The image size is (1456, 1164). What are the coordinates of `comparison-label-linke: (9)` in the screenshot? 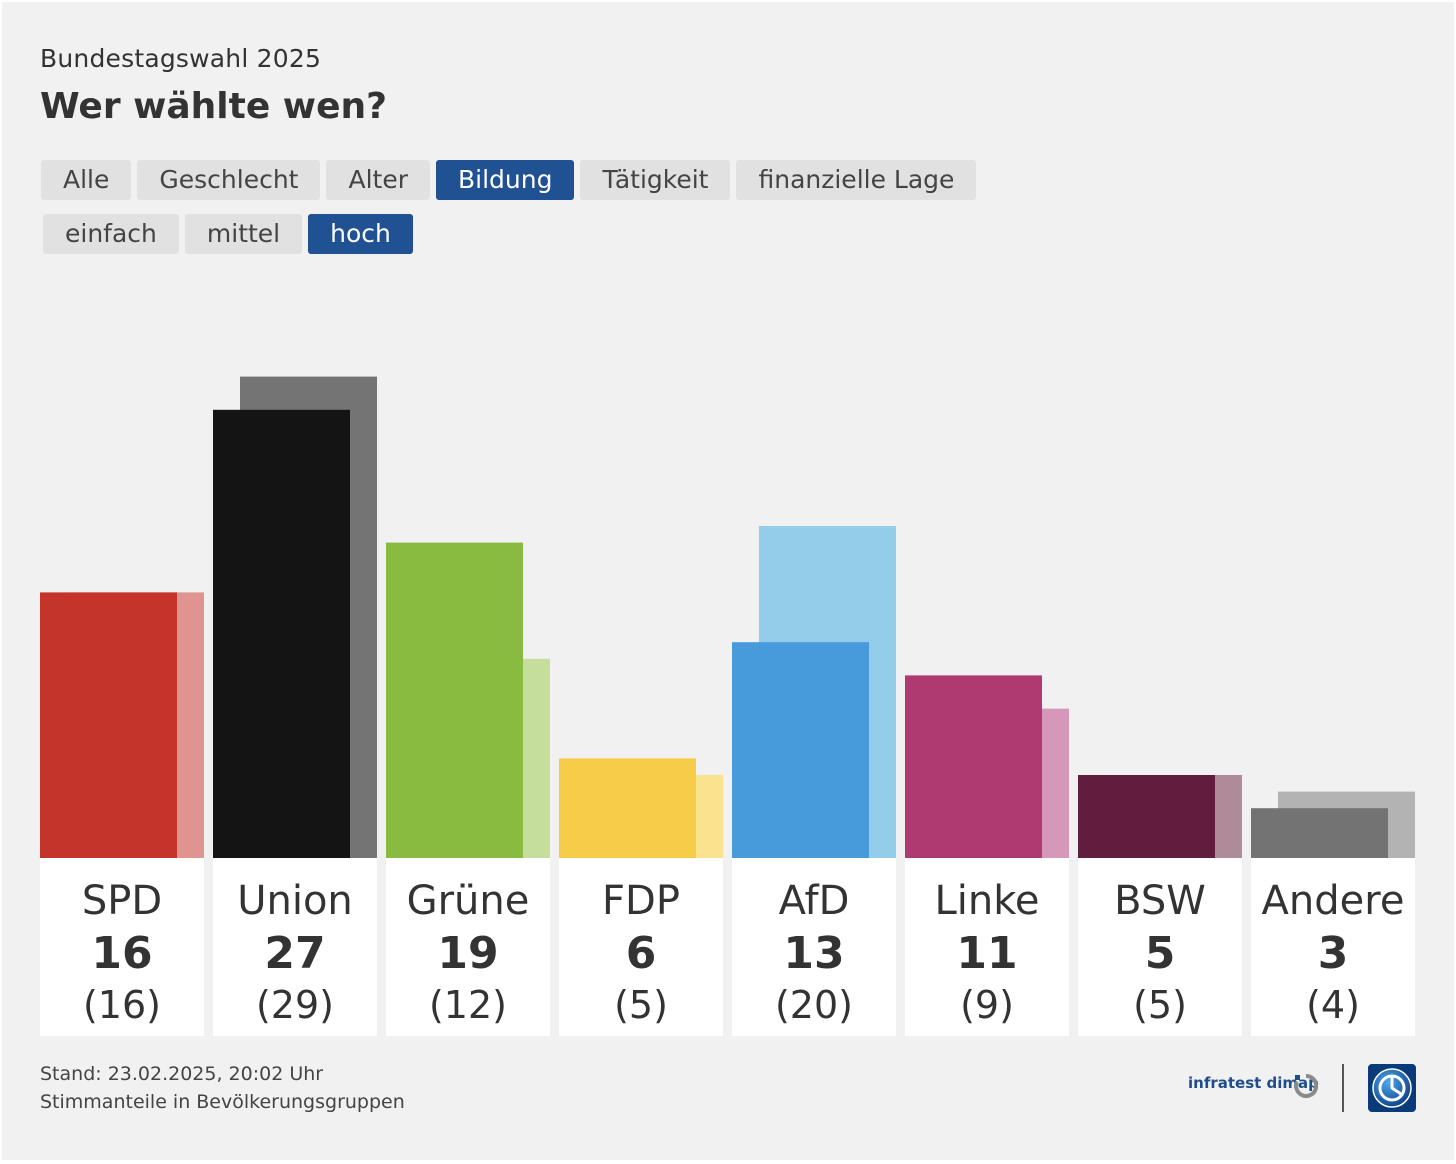 It's located at (987, 1005).